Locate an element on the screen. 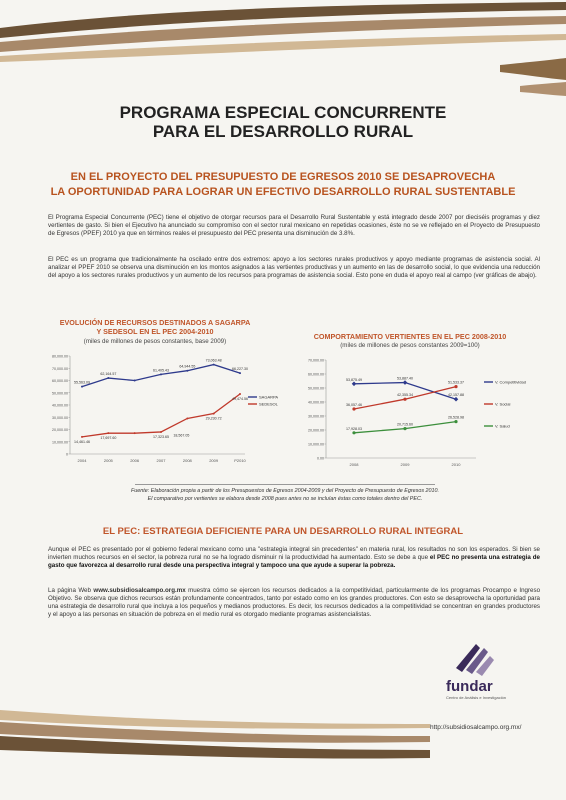 This screenshot has width=566, height=800. chart1-x-tick-label: 2007 is located at coordinates (162, 460).